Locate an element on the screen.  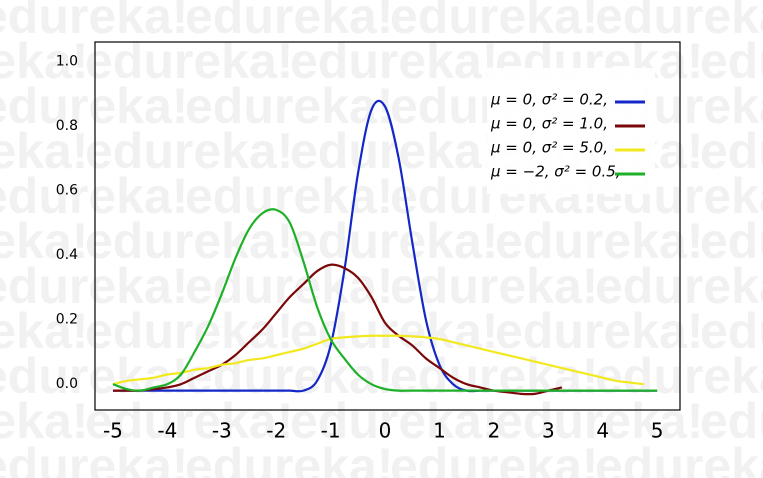
x-tick-label: -3 is located at coordinates (222, 431).